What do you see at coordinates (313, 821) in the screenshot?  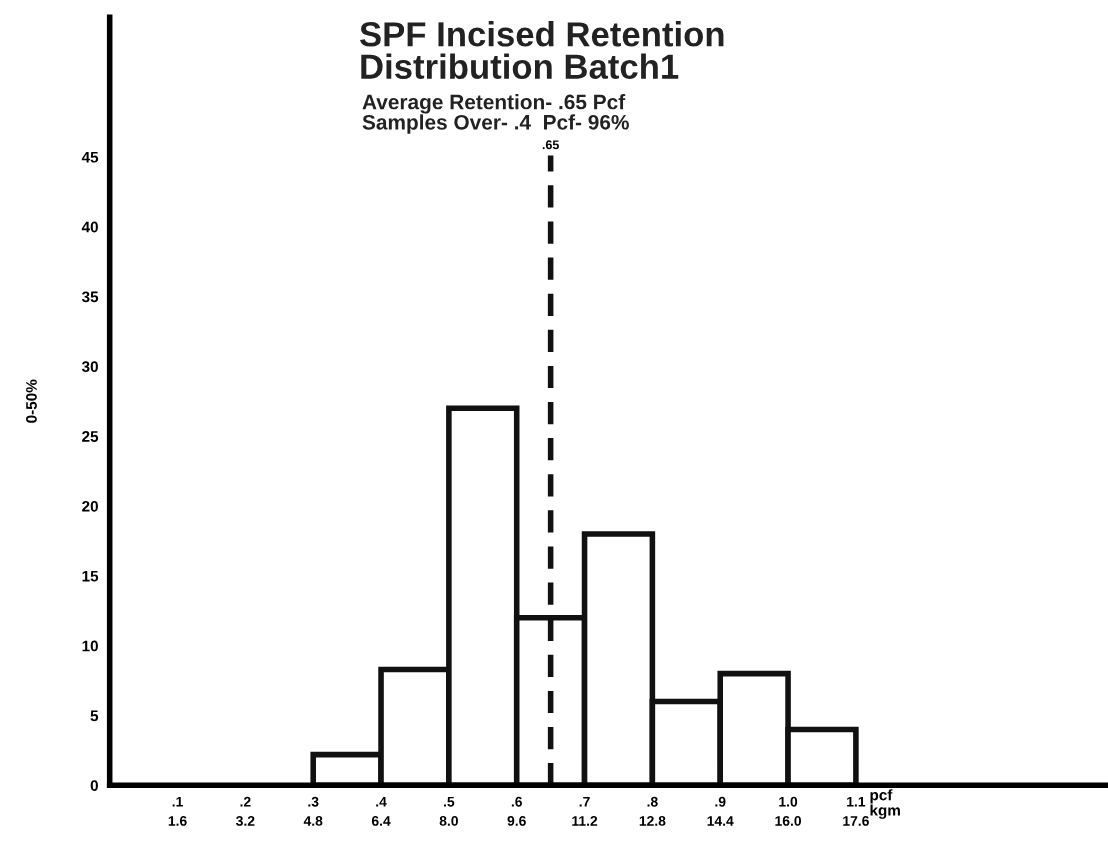 I see `x2-tick-label: 4.8` at bounding box center [313, 821].